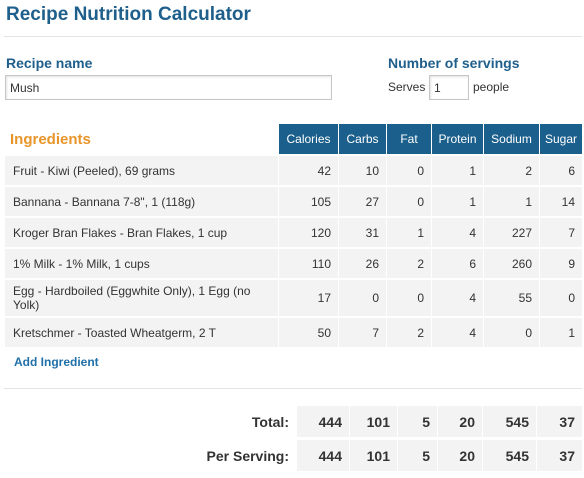  Describe the element at coordinates (459, 420) in the screenshot. I see `total-protein: 20` at that location.